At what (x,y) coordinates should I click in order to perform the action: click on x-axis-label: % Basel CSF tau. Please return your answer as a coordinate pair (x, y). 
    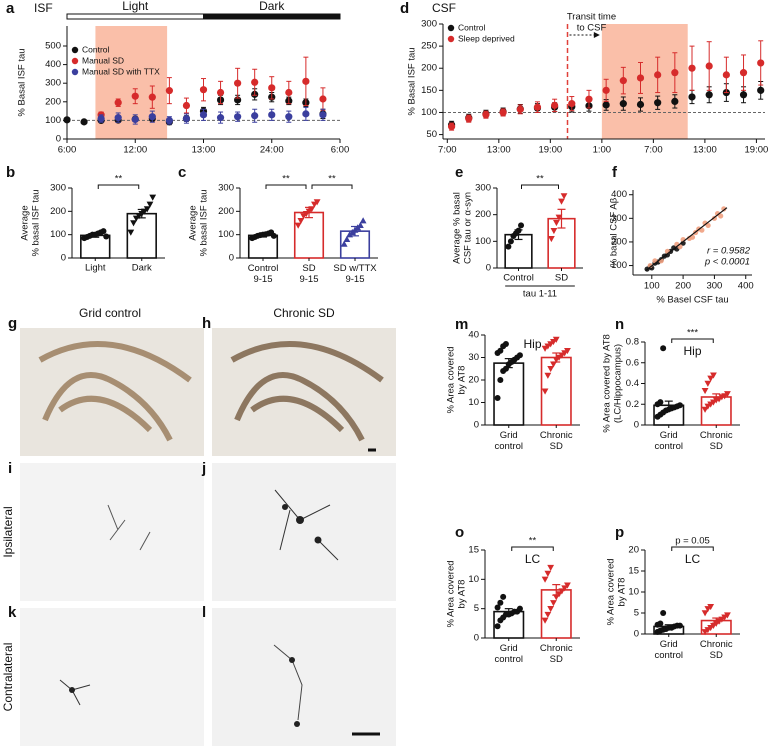
    Looking at the image, I should click on (692, 300).